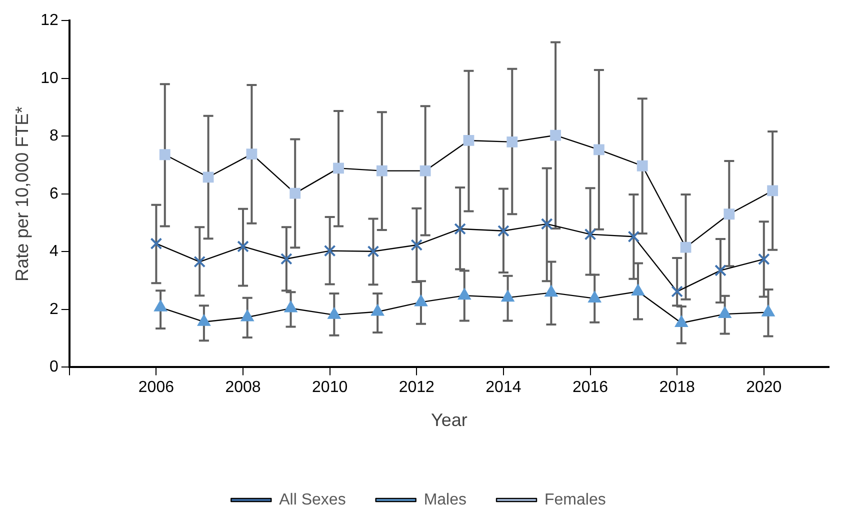 This screenshot has width=847, height=526. I want to click on x-tick-label: 2016, so click(590, 387).